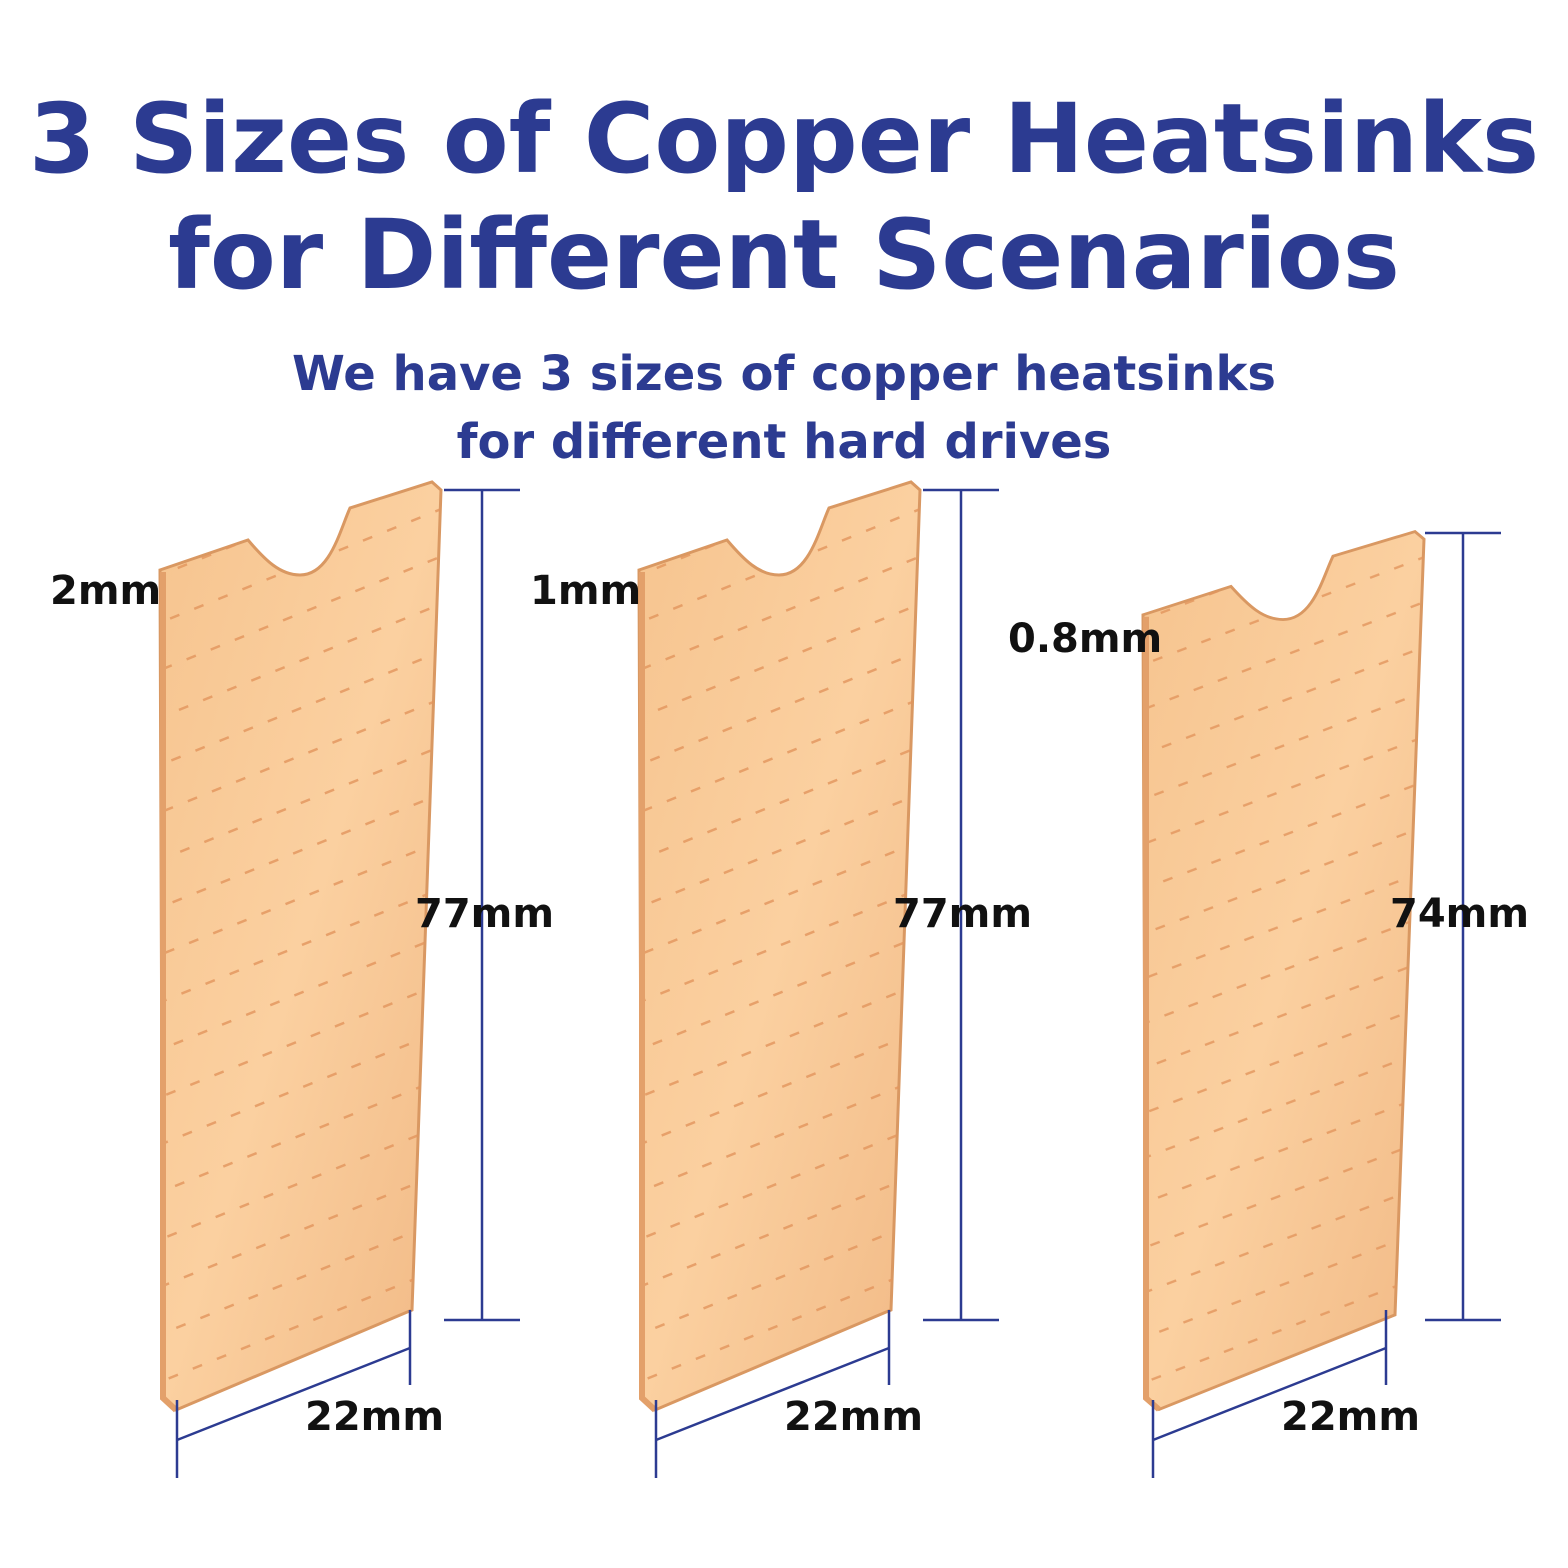  Describe the element at coordinates (105, 591) in the screenshot. I see `thickness-label: 2mm` at that location.